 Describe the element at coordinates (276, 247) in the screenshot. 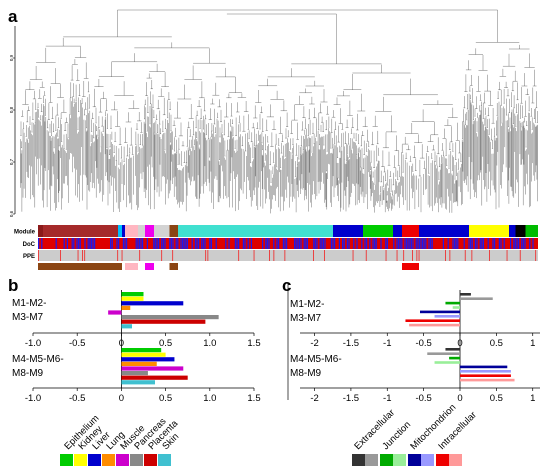

I see `module-tracks: Module DoC PPE` at that location.